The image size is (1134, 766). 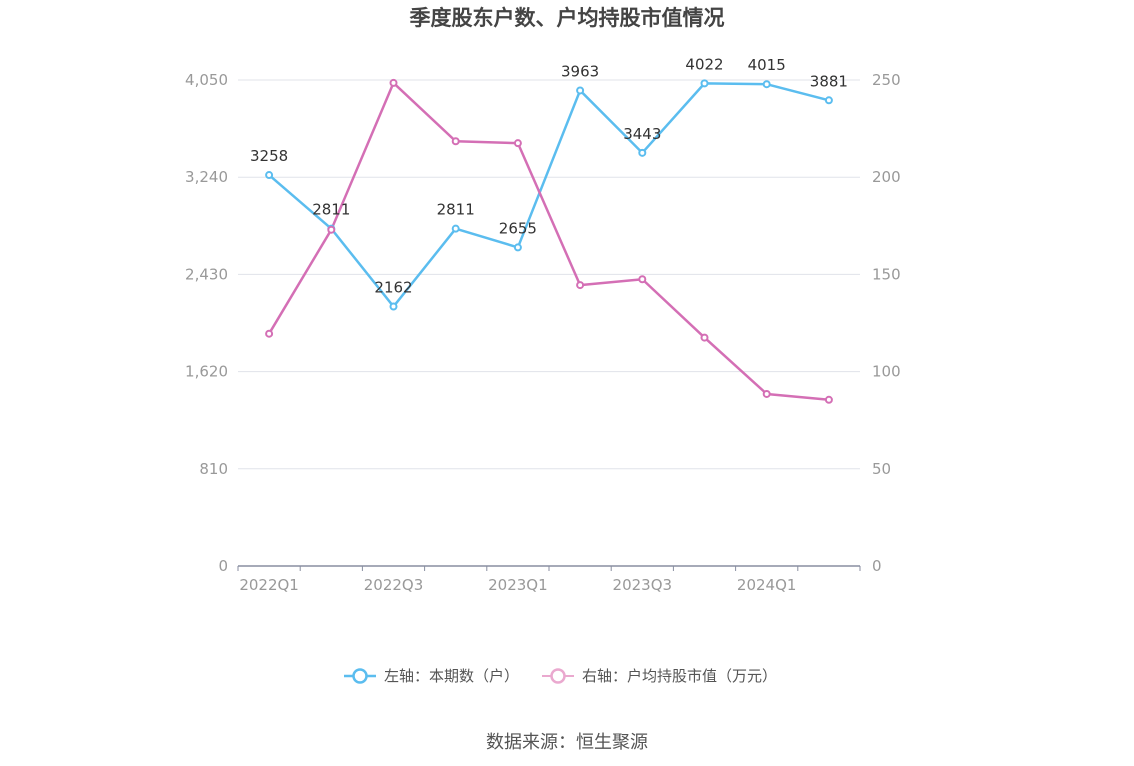 I want to click on x-axis: 2022Q1 2022Q3 2023Q1 2023Q3 2024Q1, so click(x=549, y=579).